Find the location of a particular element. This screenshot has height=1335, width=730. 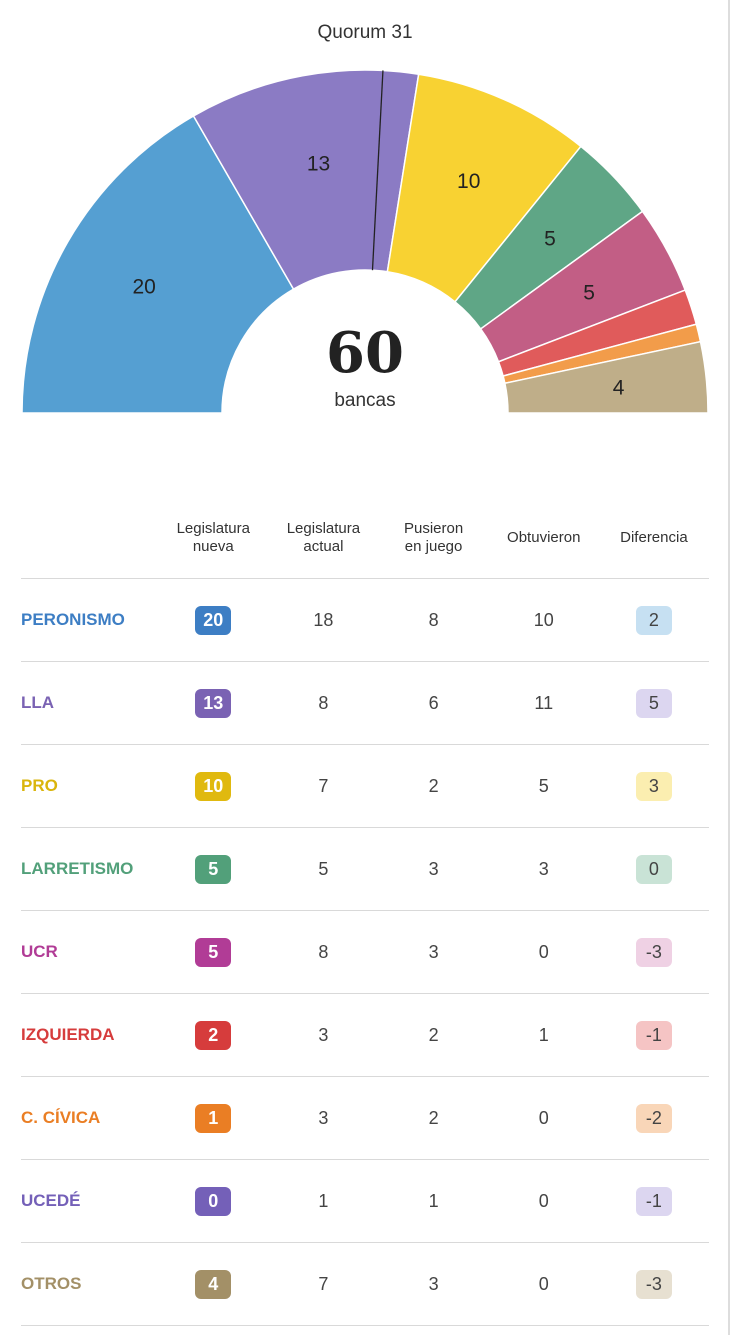

cell-legislatura-nueva: 0 is located at coordinates (213, 1201).